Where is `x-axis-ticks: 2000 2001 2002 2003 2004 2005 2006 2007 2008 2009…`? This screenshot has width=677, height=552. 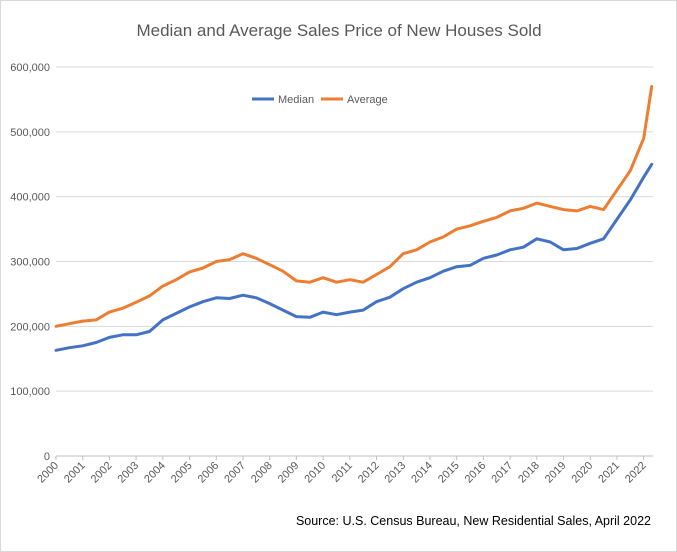
x-axis-ticks: 2000 2001 2002 2003 2004 2005 2006 2007 2008 2009… is located at coordinates (342, 471).